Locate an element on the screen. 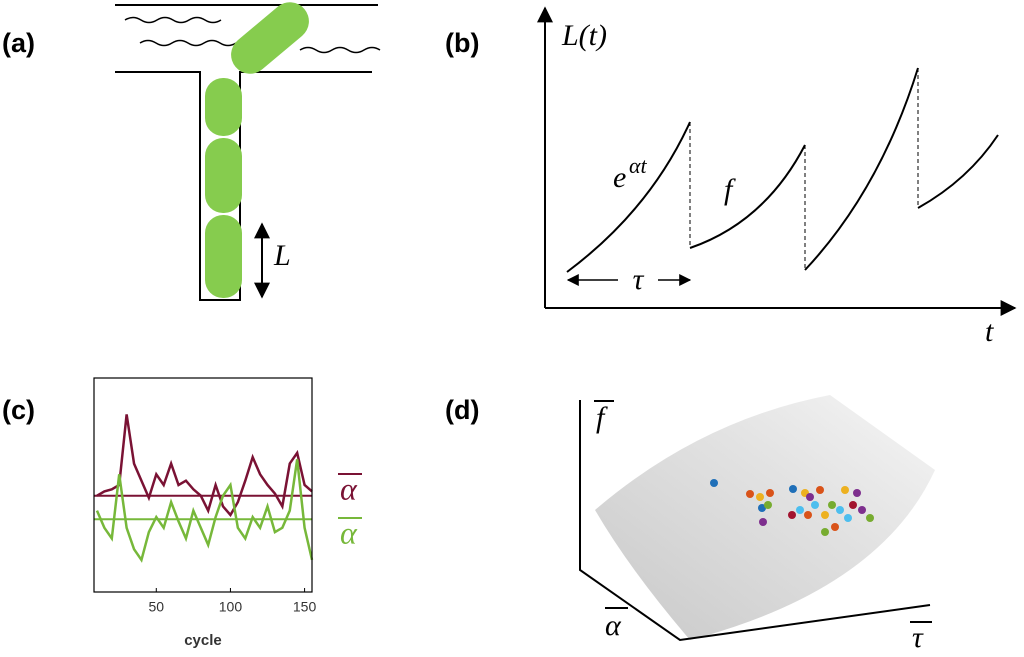 This screenshot has width=1024, height=657. chart: 50 100 150 is located at coordinates (205, 514).